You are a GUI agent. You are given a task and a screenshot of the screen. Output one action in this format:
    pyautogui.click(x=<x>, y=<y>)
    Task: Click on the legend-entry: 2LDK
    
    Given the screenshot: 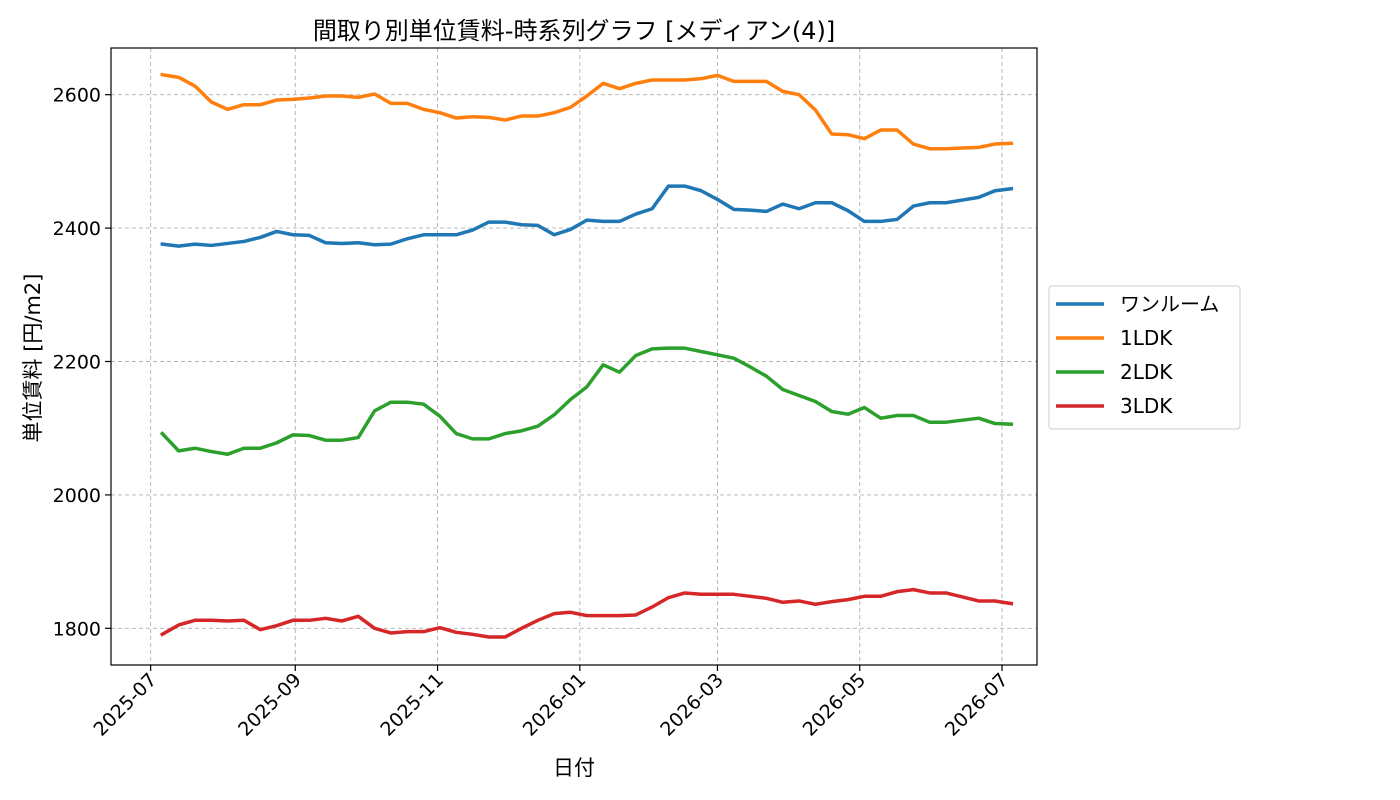 What is the action you would take?
    pyautogui.click(x=1146, y=372)
    